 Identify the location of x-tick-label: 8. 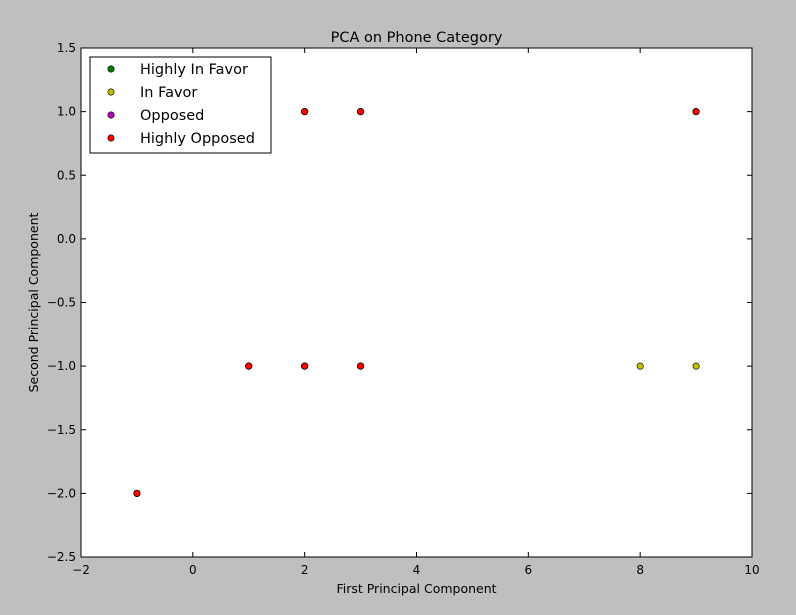
(640, 570).